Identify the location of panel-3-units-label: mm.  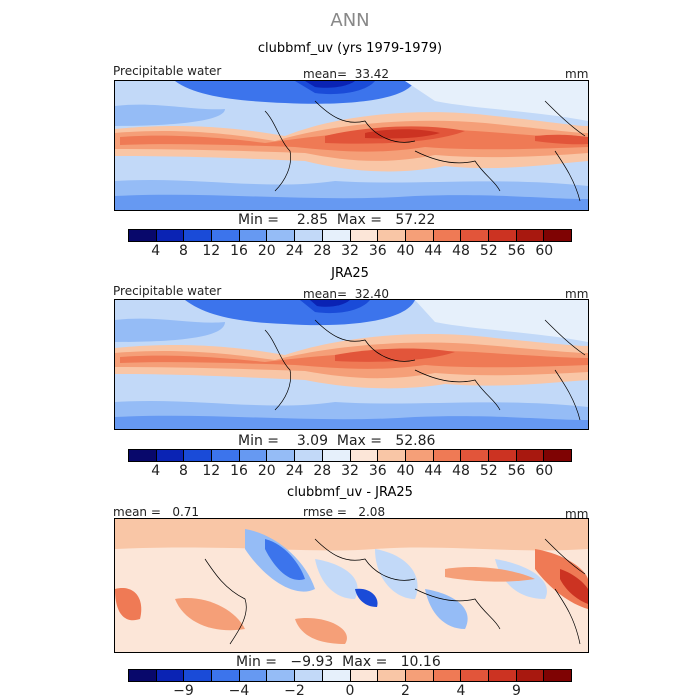
(577, 514).